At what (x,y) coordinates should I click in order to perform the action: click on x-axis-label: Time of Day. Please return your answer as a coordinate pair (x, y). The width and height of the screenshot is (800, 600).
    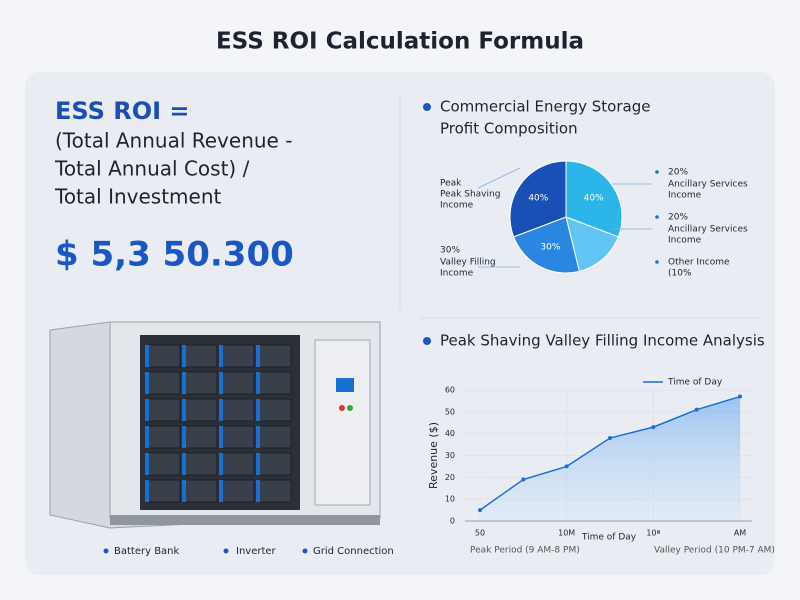
    Looking at the image, I should click on (609, 538).